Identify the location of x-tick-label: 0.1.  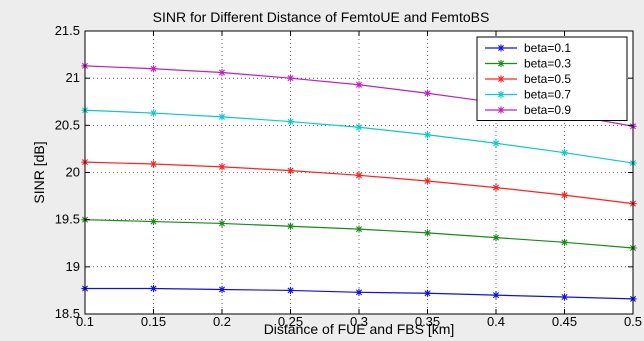
(85, 321).